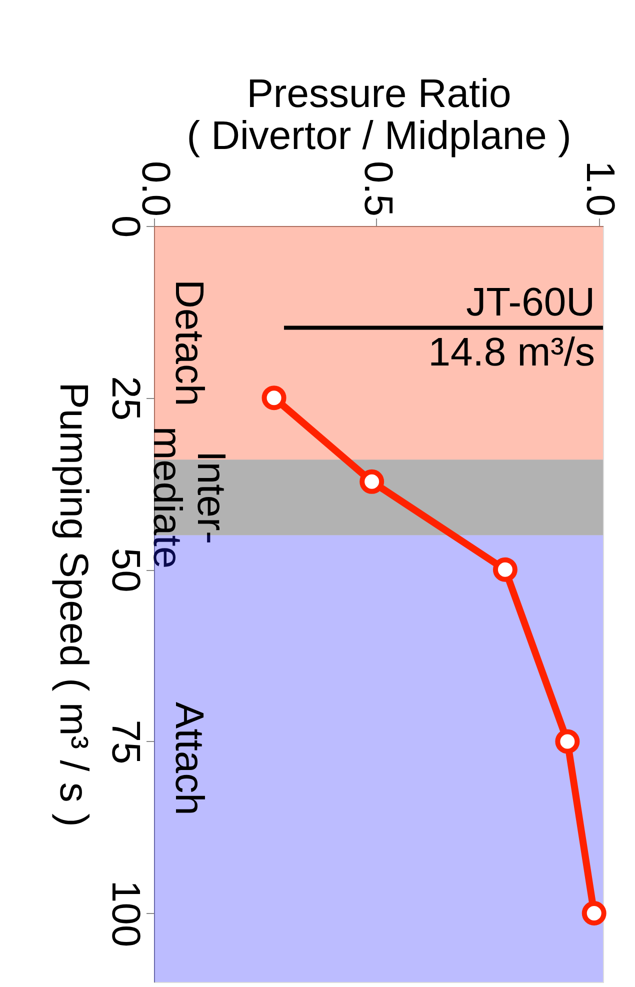 The height and width of the screenshot is (987, 635). What do you see at coordinates (379, 115) in the screenshot?
I see `x-axis-title: Pressure Ratio ( Divertor / Midplane )` at bounding box center [379, 115].